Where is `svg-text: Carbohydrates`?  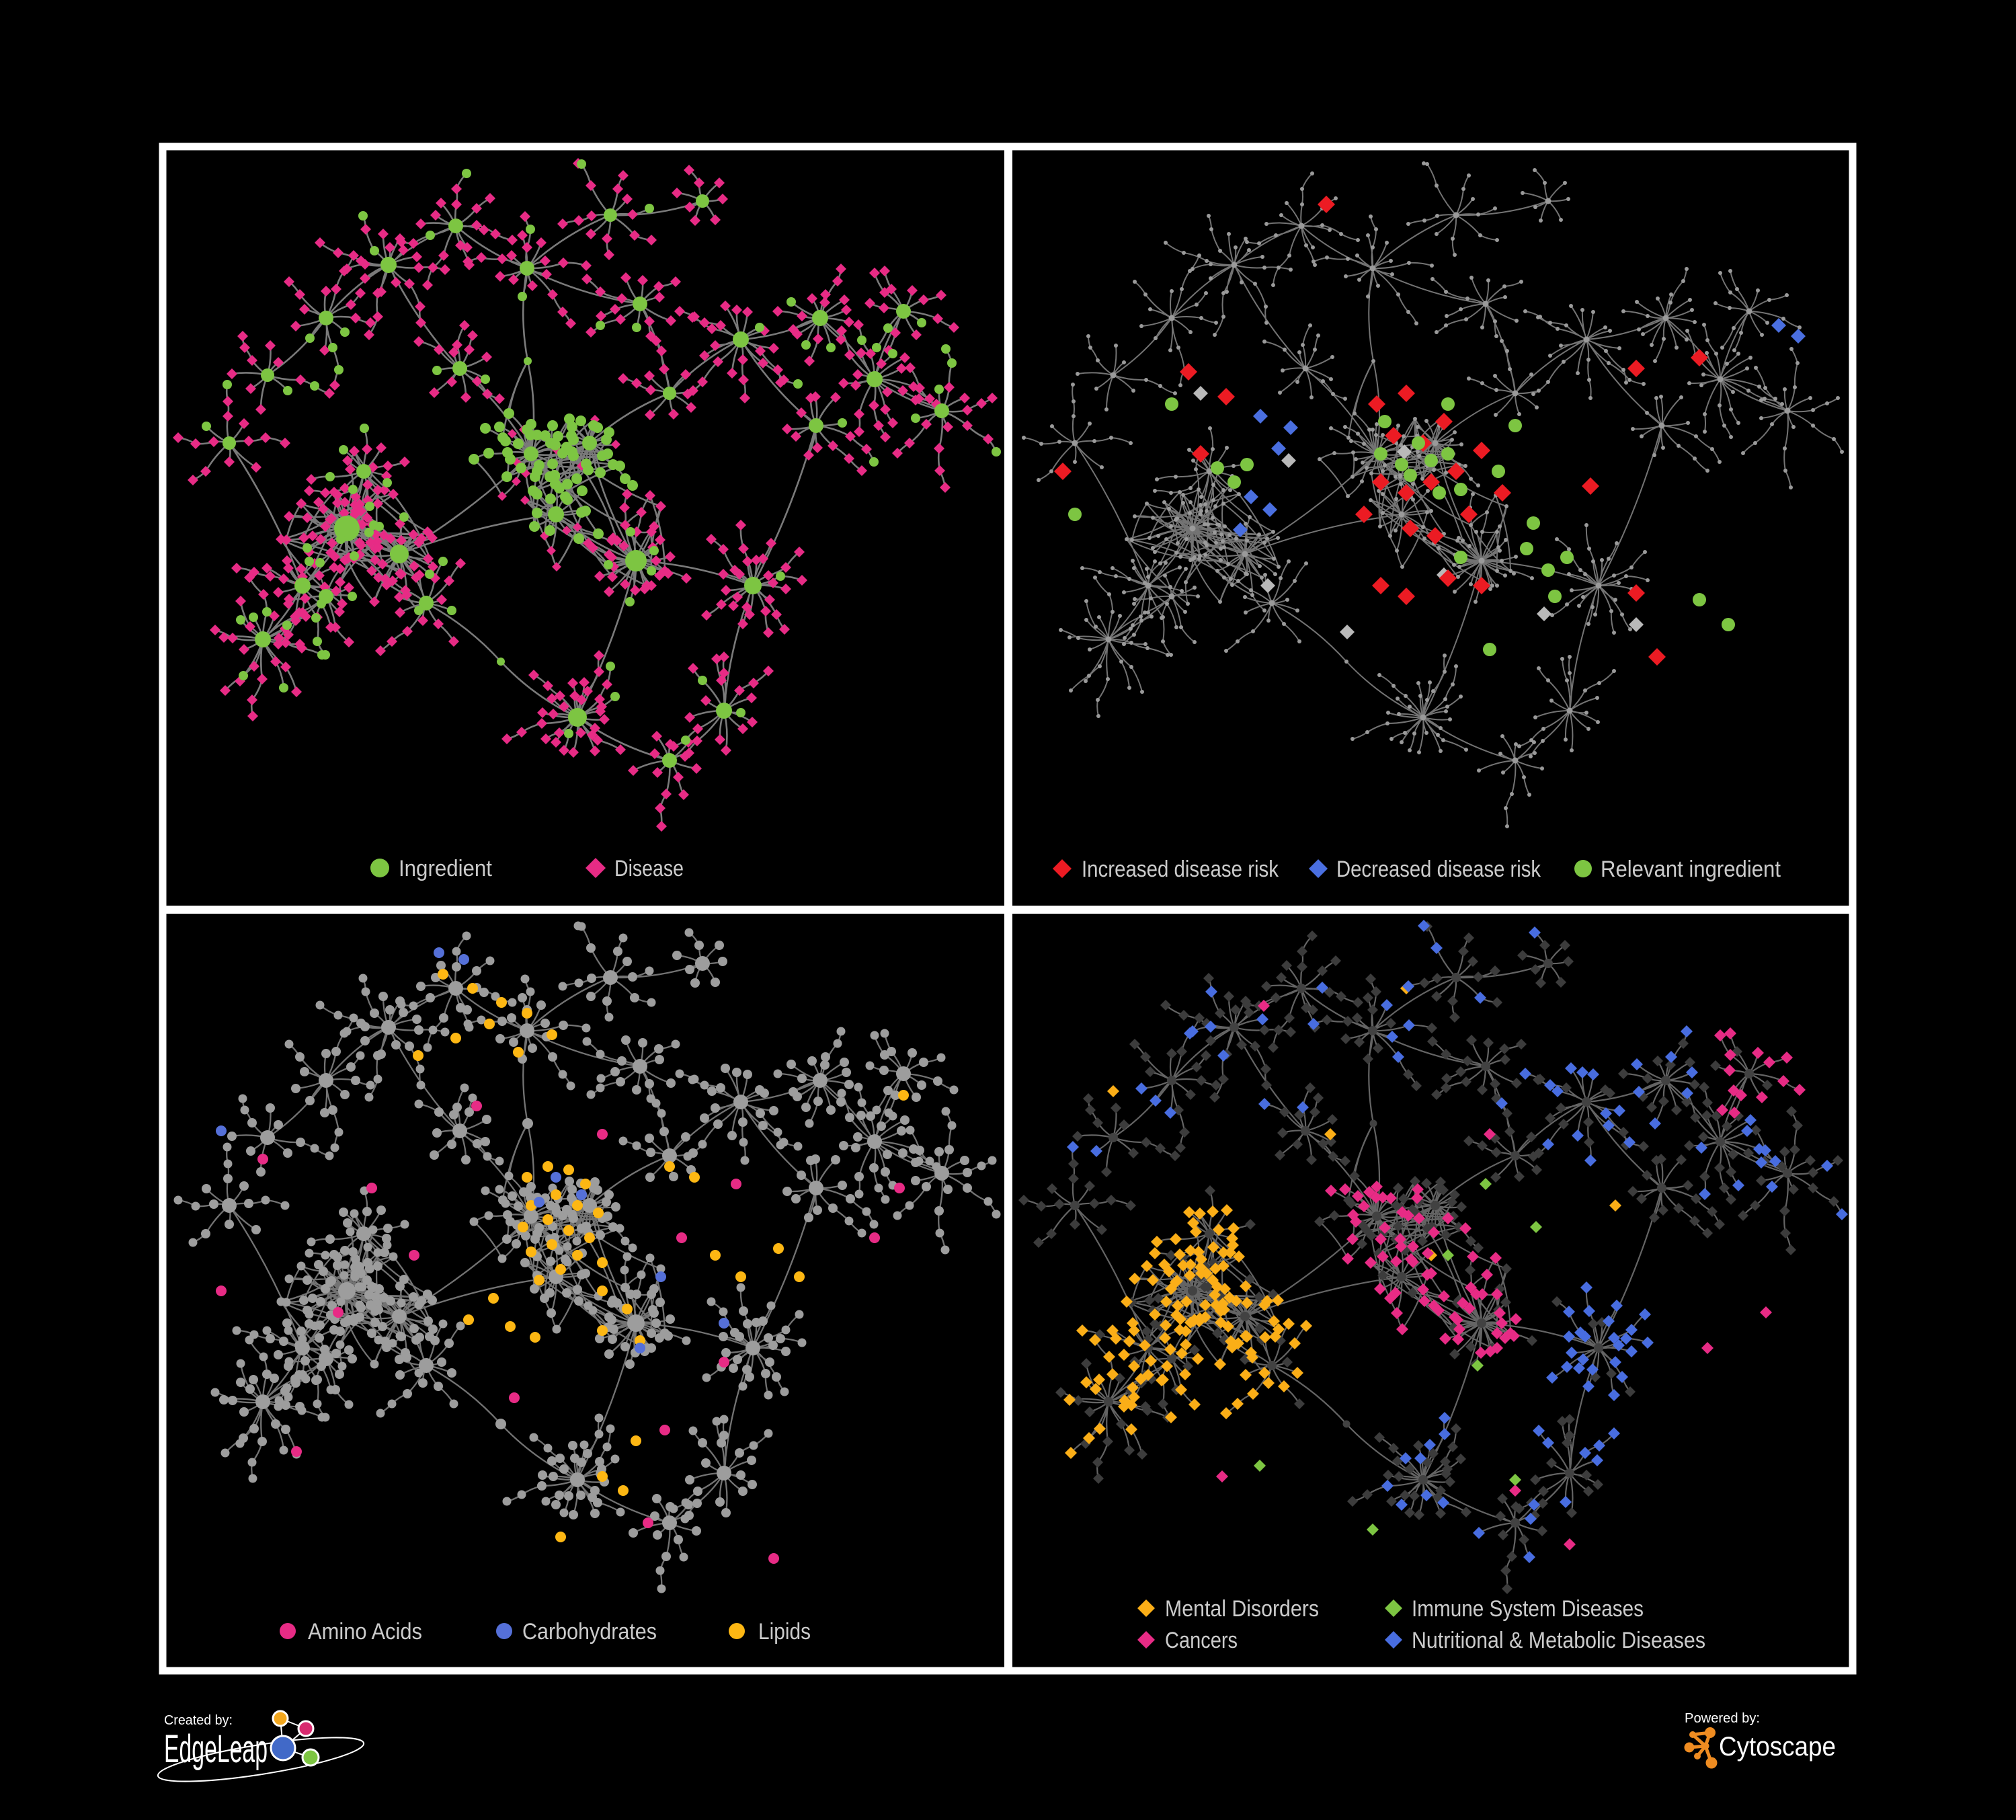
svg-text: Carbohydrates is located at coordinates (589, 1632).